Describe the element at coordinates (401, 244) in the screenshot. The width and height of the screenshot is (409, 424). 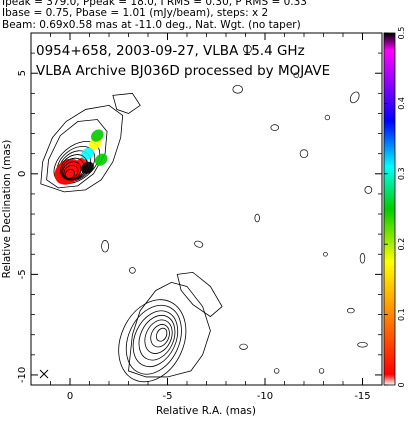
I see `colorbar-tick-label: 0.2` at that location.